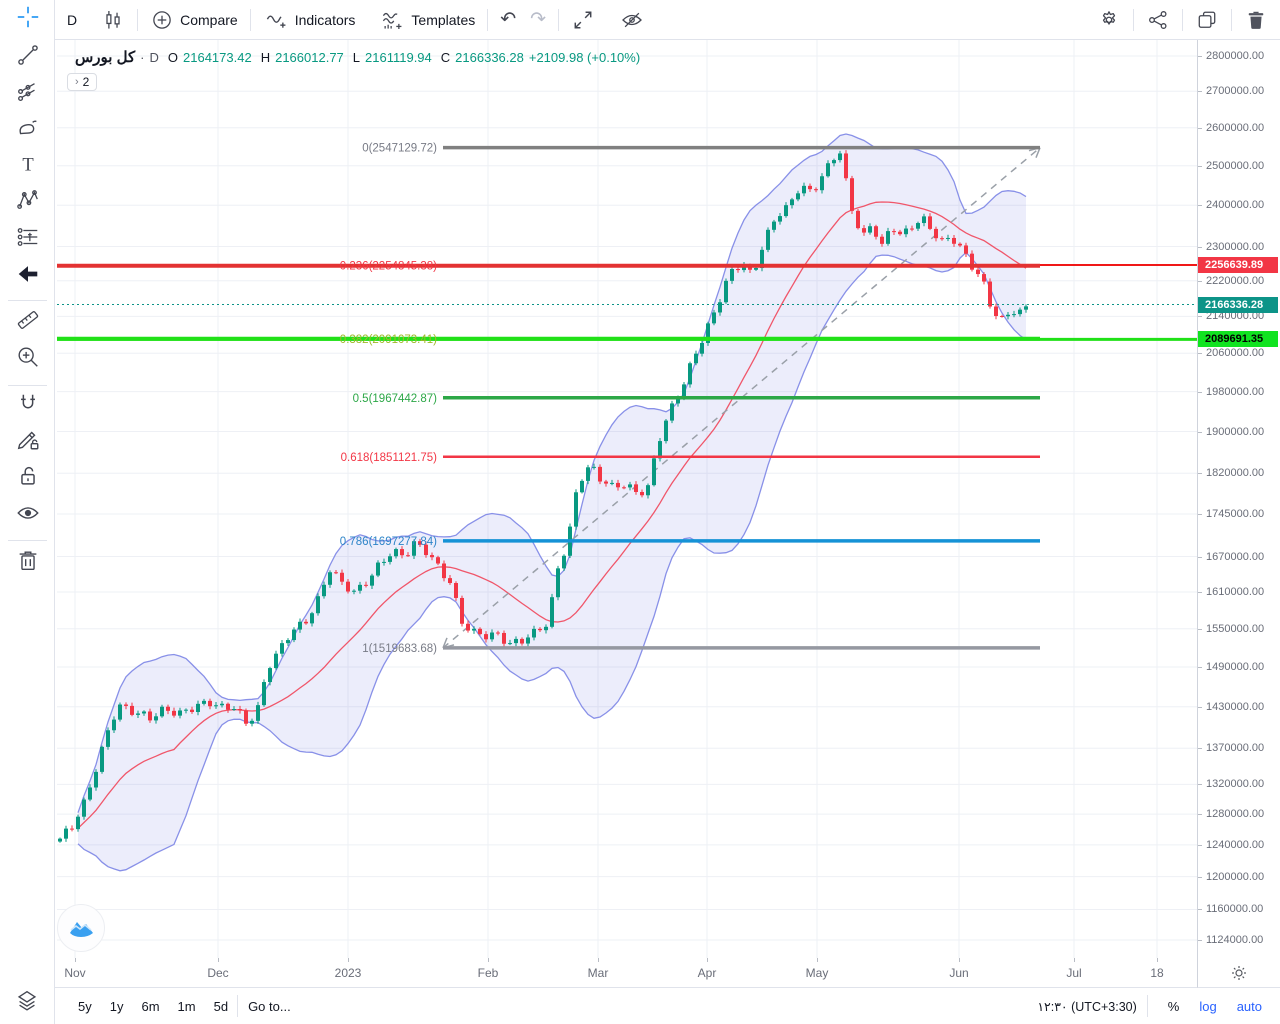  What do you see at coordinates (27, 1001) in the screenshot?
I see `object-tree-button` at bounding box center [27, 1001].